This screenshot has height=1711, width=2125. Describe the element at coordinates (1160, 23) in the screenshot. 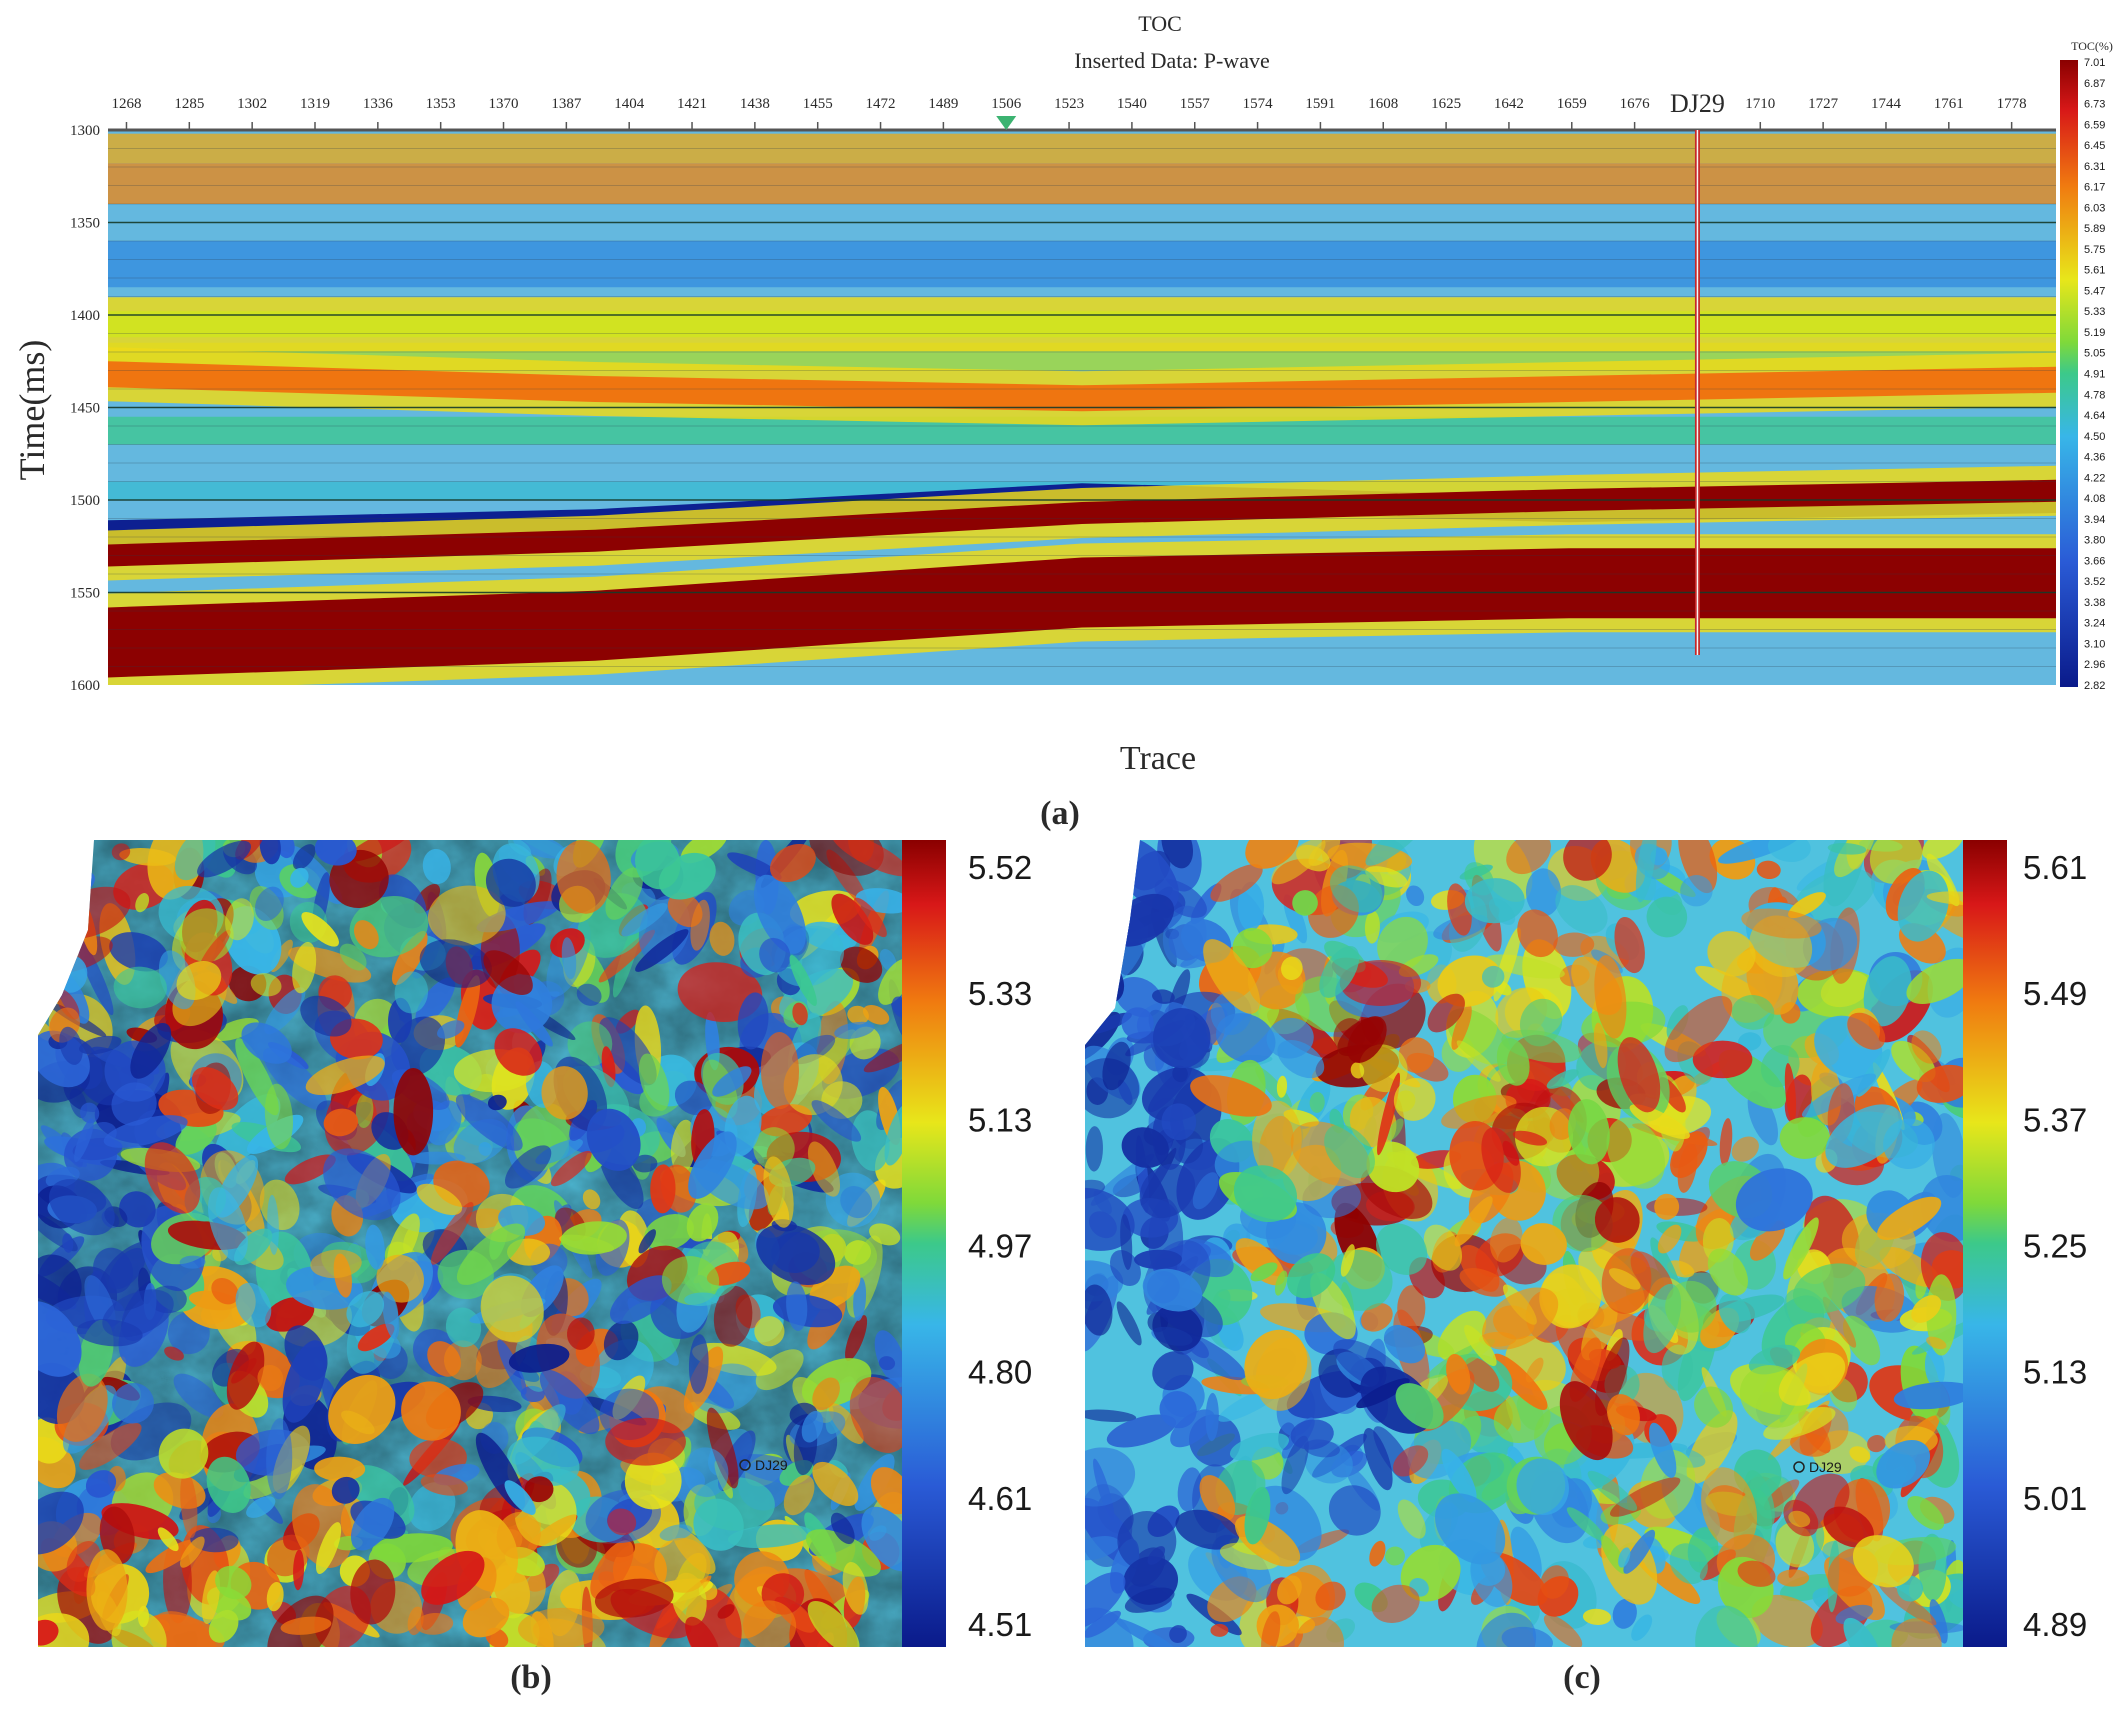

I see `chart-a-title: TOC` at that location.